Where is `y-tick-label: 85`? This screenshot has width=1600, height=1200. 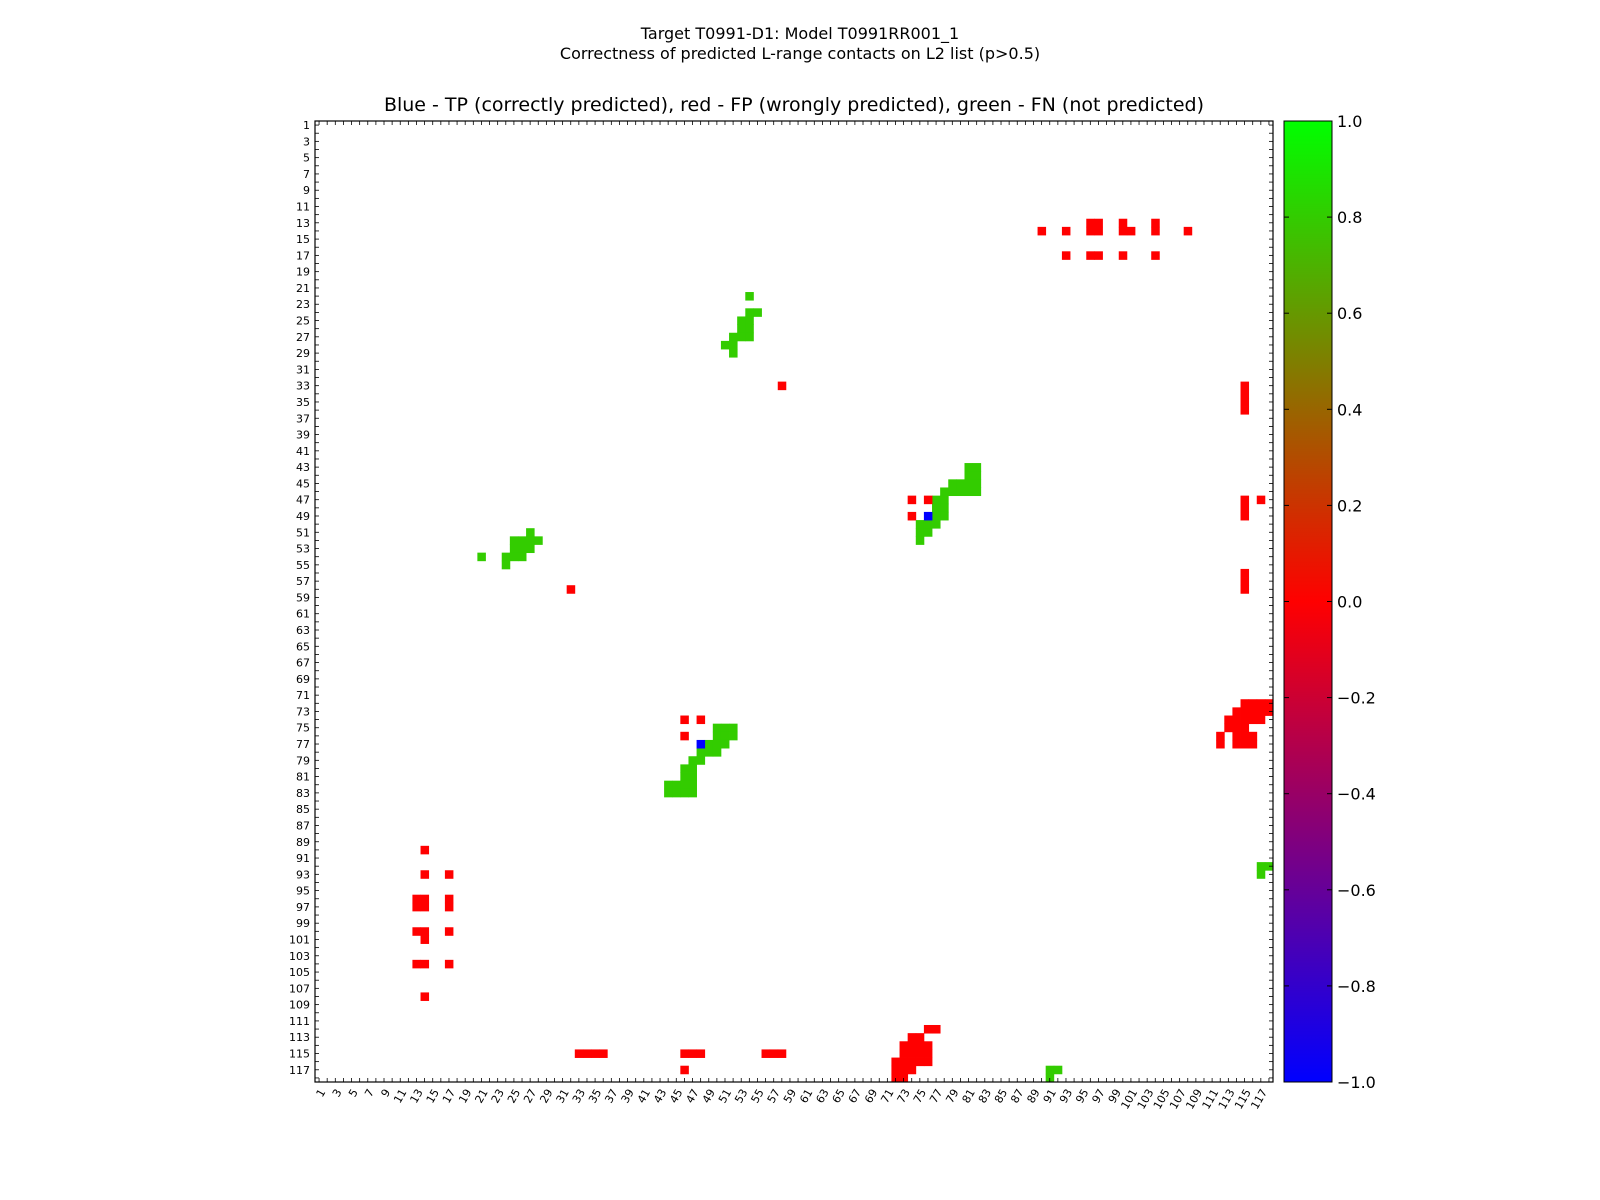
y-tick-label: 85 is located at coordinates (303, 809).